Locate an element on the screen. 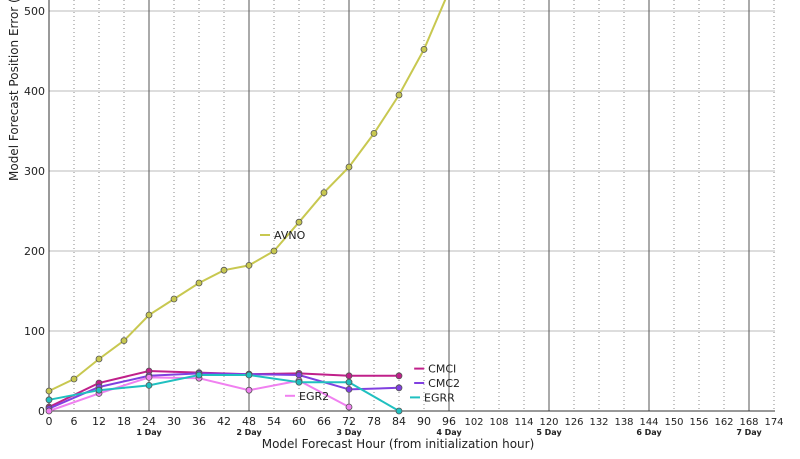 Image resolution: width=800 pixels, height=459 pixels. y-tick-label: 400 is located at coordinates (34, 91).